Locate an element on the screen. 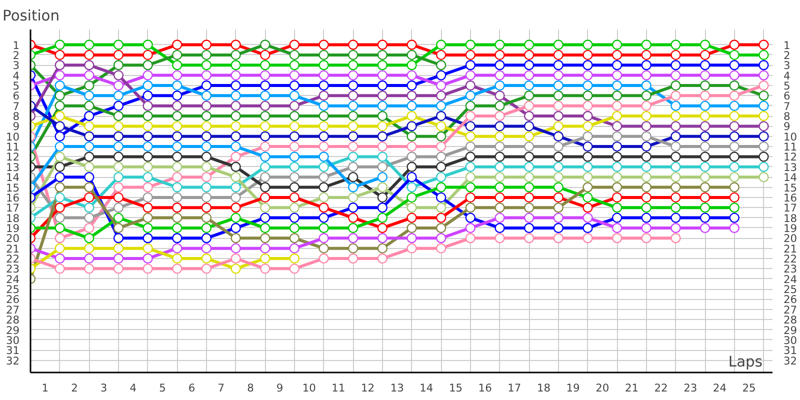 Image resolution: width=800 pixels, height=400 pixels. x-tick-label: 14 is located at coordinates (427, 388).